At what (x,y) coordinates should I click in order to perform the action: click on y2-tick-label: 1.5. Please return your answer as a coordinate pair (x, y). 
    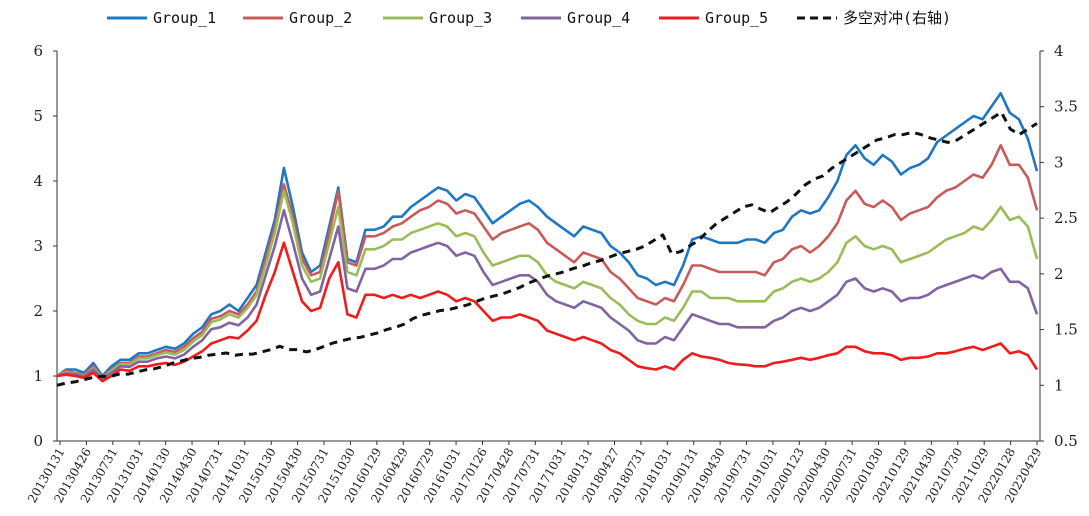
    Looking at the image, I should click on (1066, 330).